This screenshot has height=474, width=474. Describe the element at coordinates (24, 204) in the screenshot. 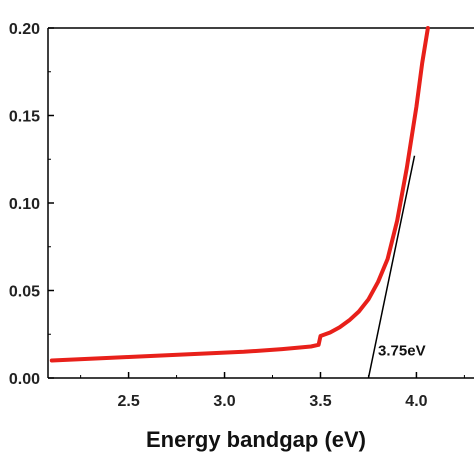

I see `y-tick-label: 0.10` at that location.